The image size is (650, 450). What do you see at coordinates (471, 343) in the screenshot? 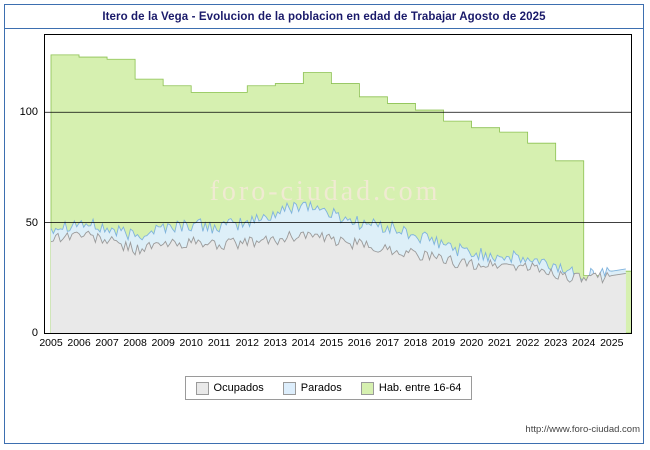
I see `x-tick-2020: 2020` at bounding box center [471, 343].